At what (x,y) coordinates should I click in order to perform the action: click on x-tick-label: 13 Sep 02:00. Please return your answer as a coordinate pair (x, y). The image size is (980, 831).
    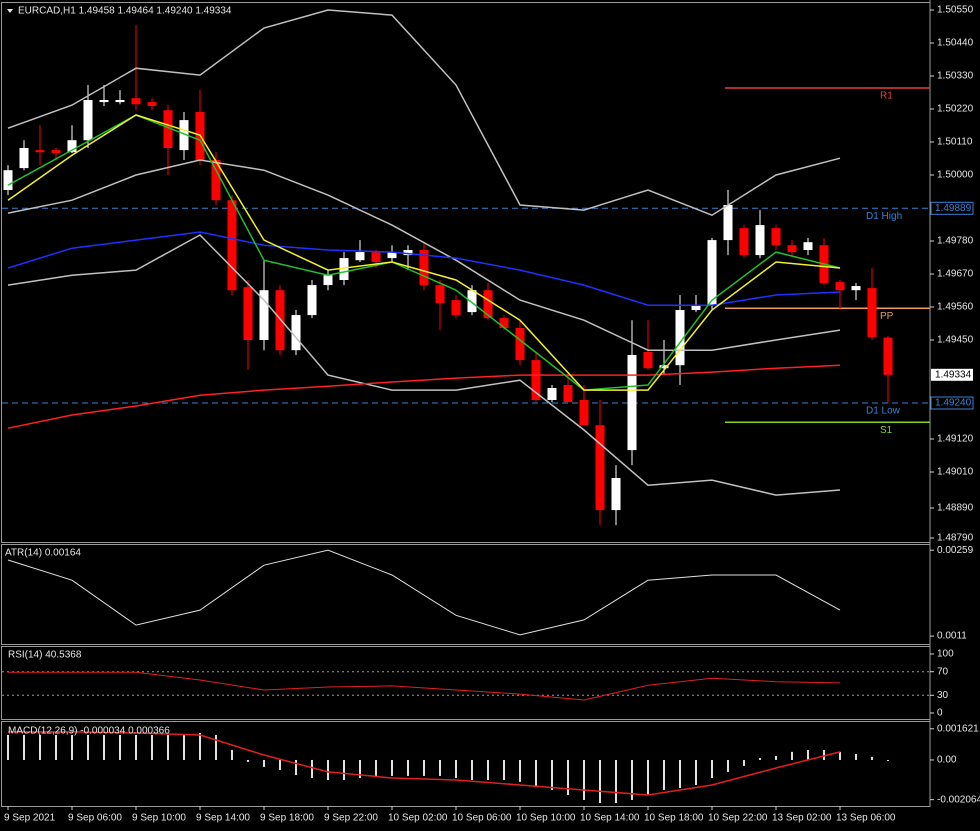
    Looking at the image, I should click on (802, 818).